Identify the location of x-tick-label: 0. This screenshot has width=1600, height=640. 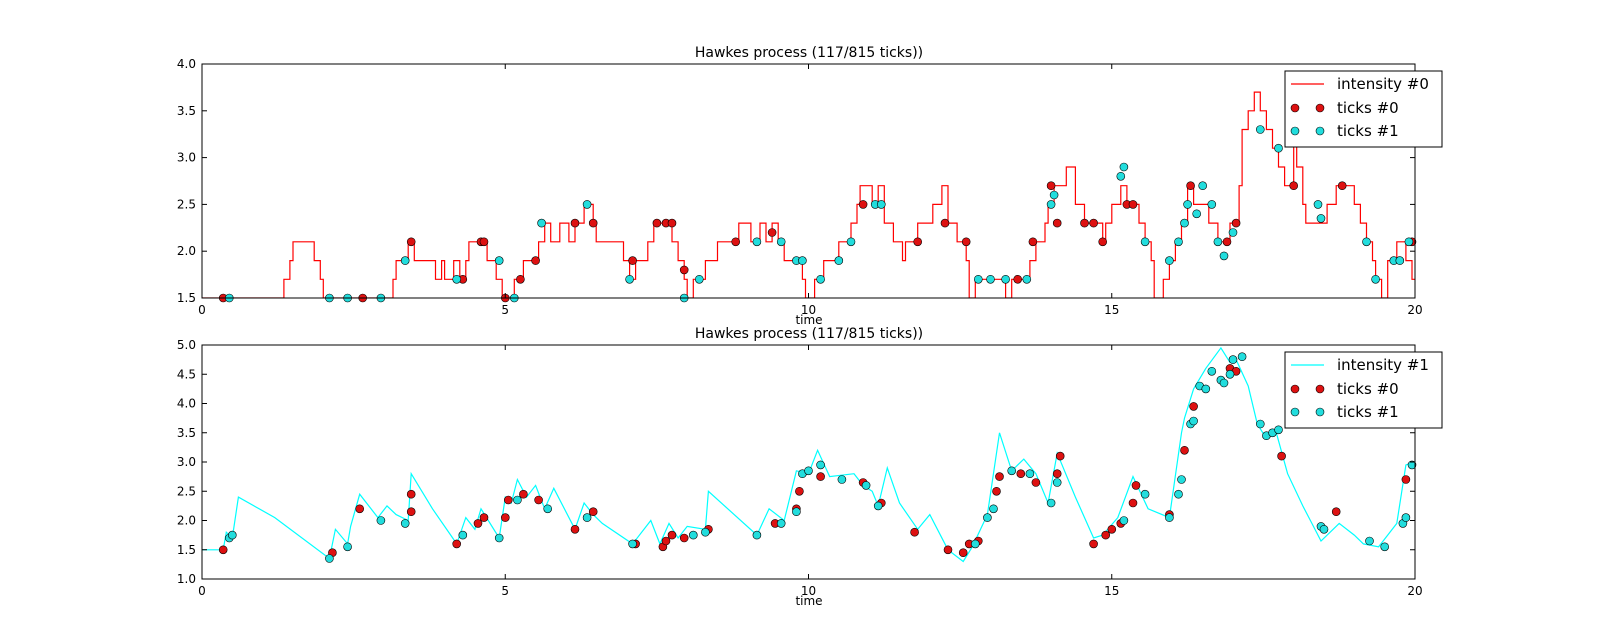
(202, 310).